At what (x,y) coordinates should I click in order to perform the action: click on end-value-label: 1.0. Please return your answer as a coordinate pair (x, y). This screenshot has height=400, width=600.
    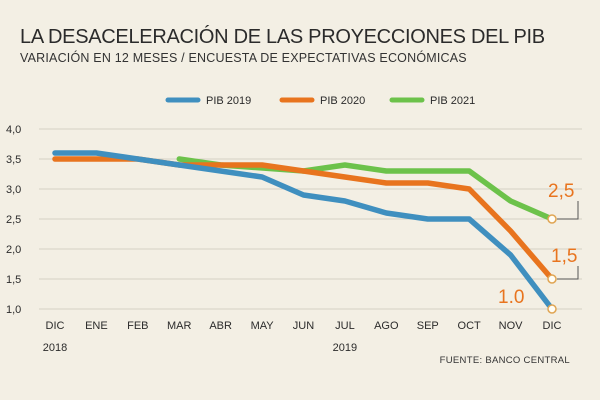
    Looking at the image, I should click on (511, 297).